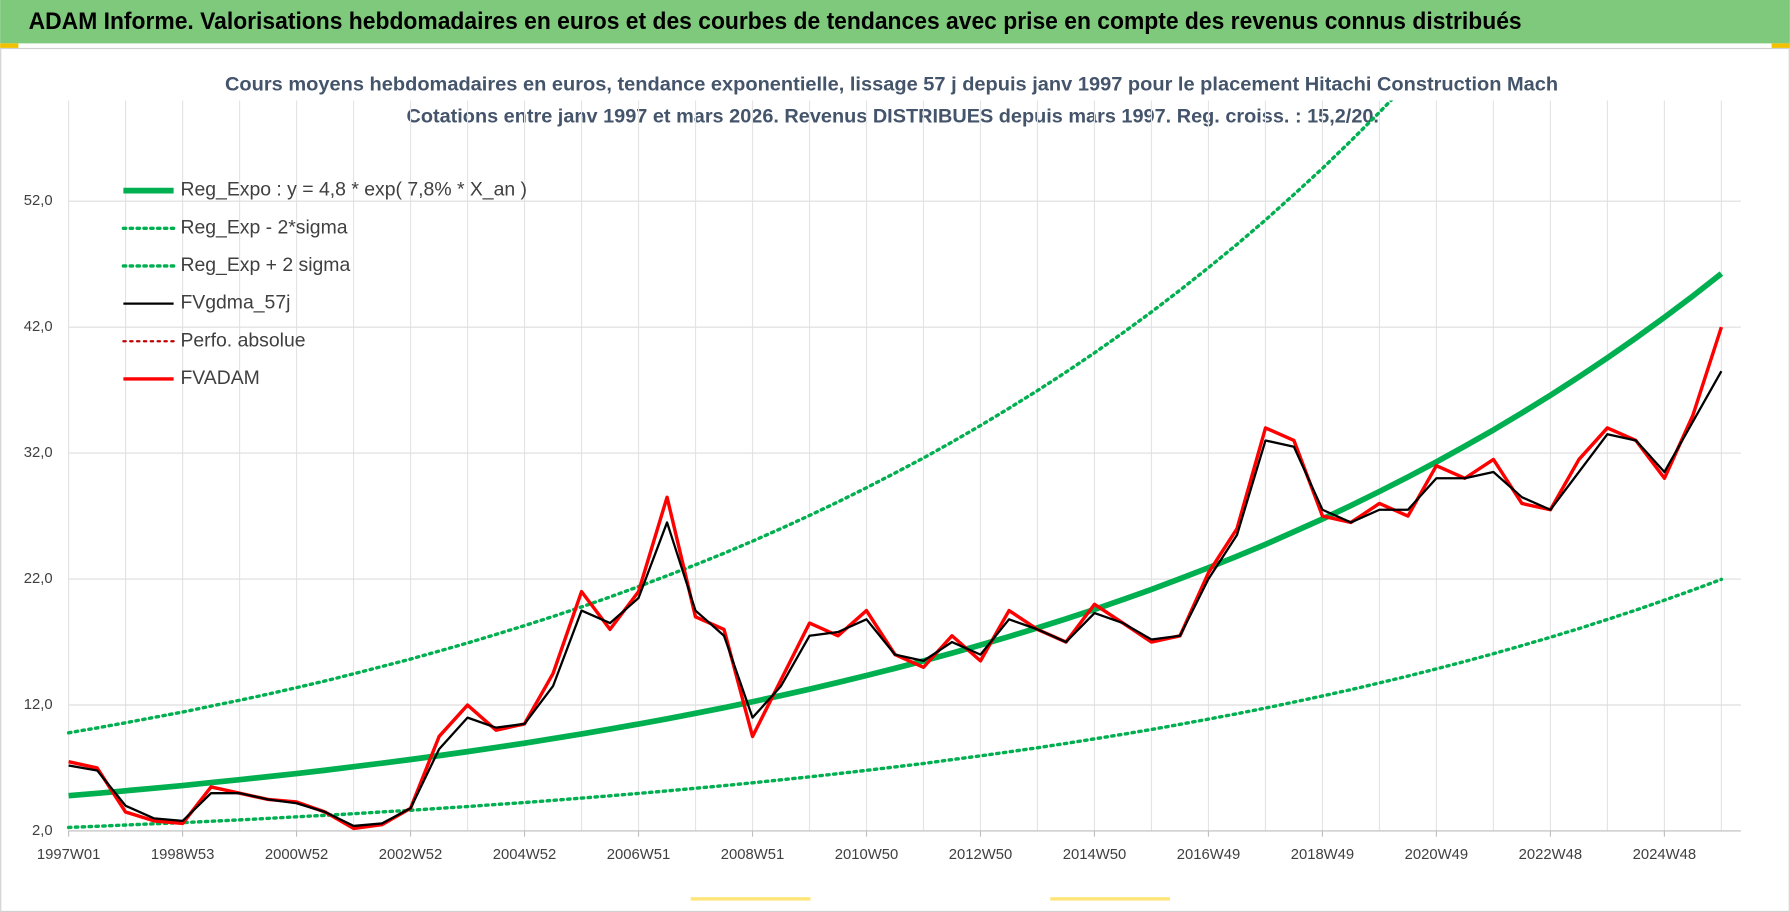 The image size is (1790, 912). What do you see at coordinates (752, 855) in the screenshot?
I see `x-tick-label: 2008W51` at bounding box center [752, 855].